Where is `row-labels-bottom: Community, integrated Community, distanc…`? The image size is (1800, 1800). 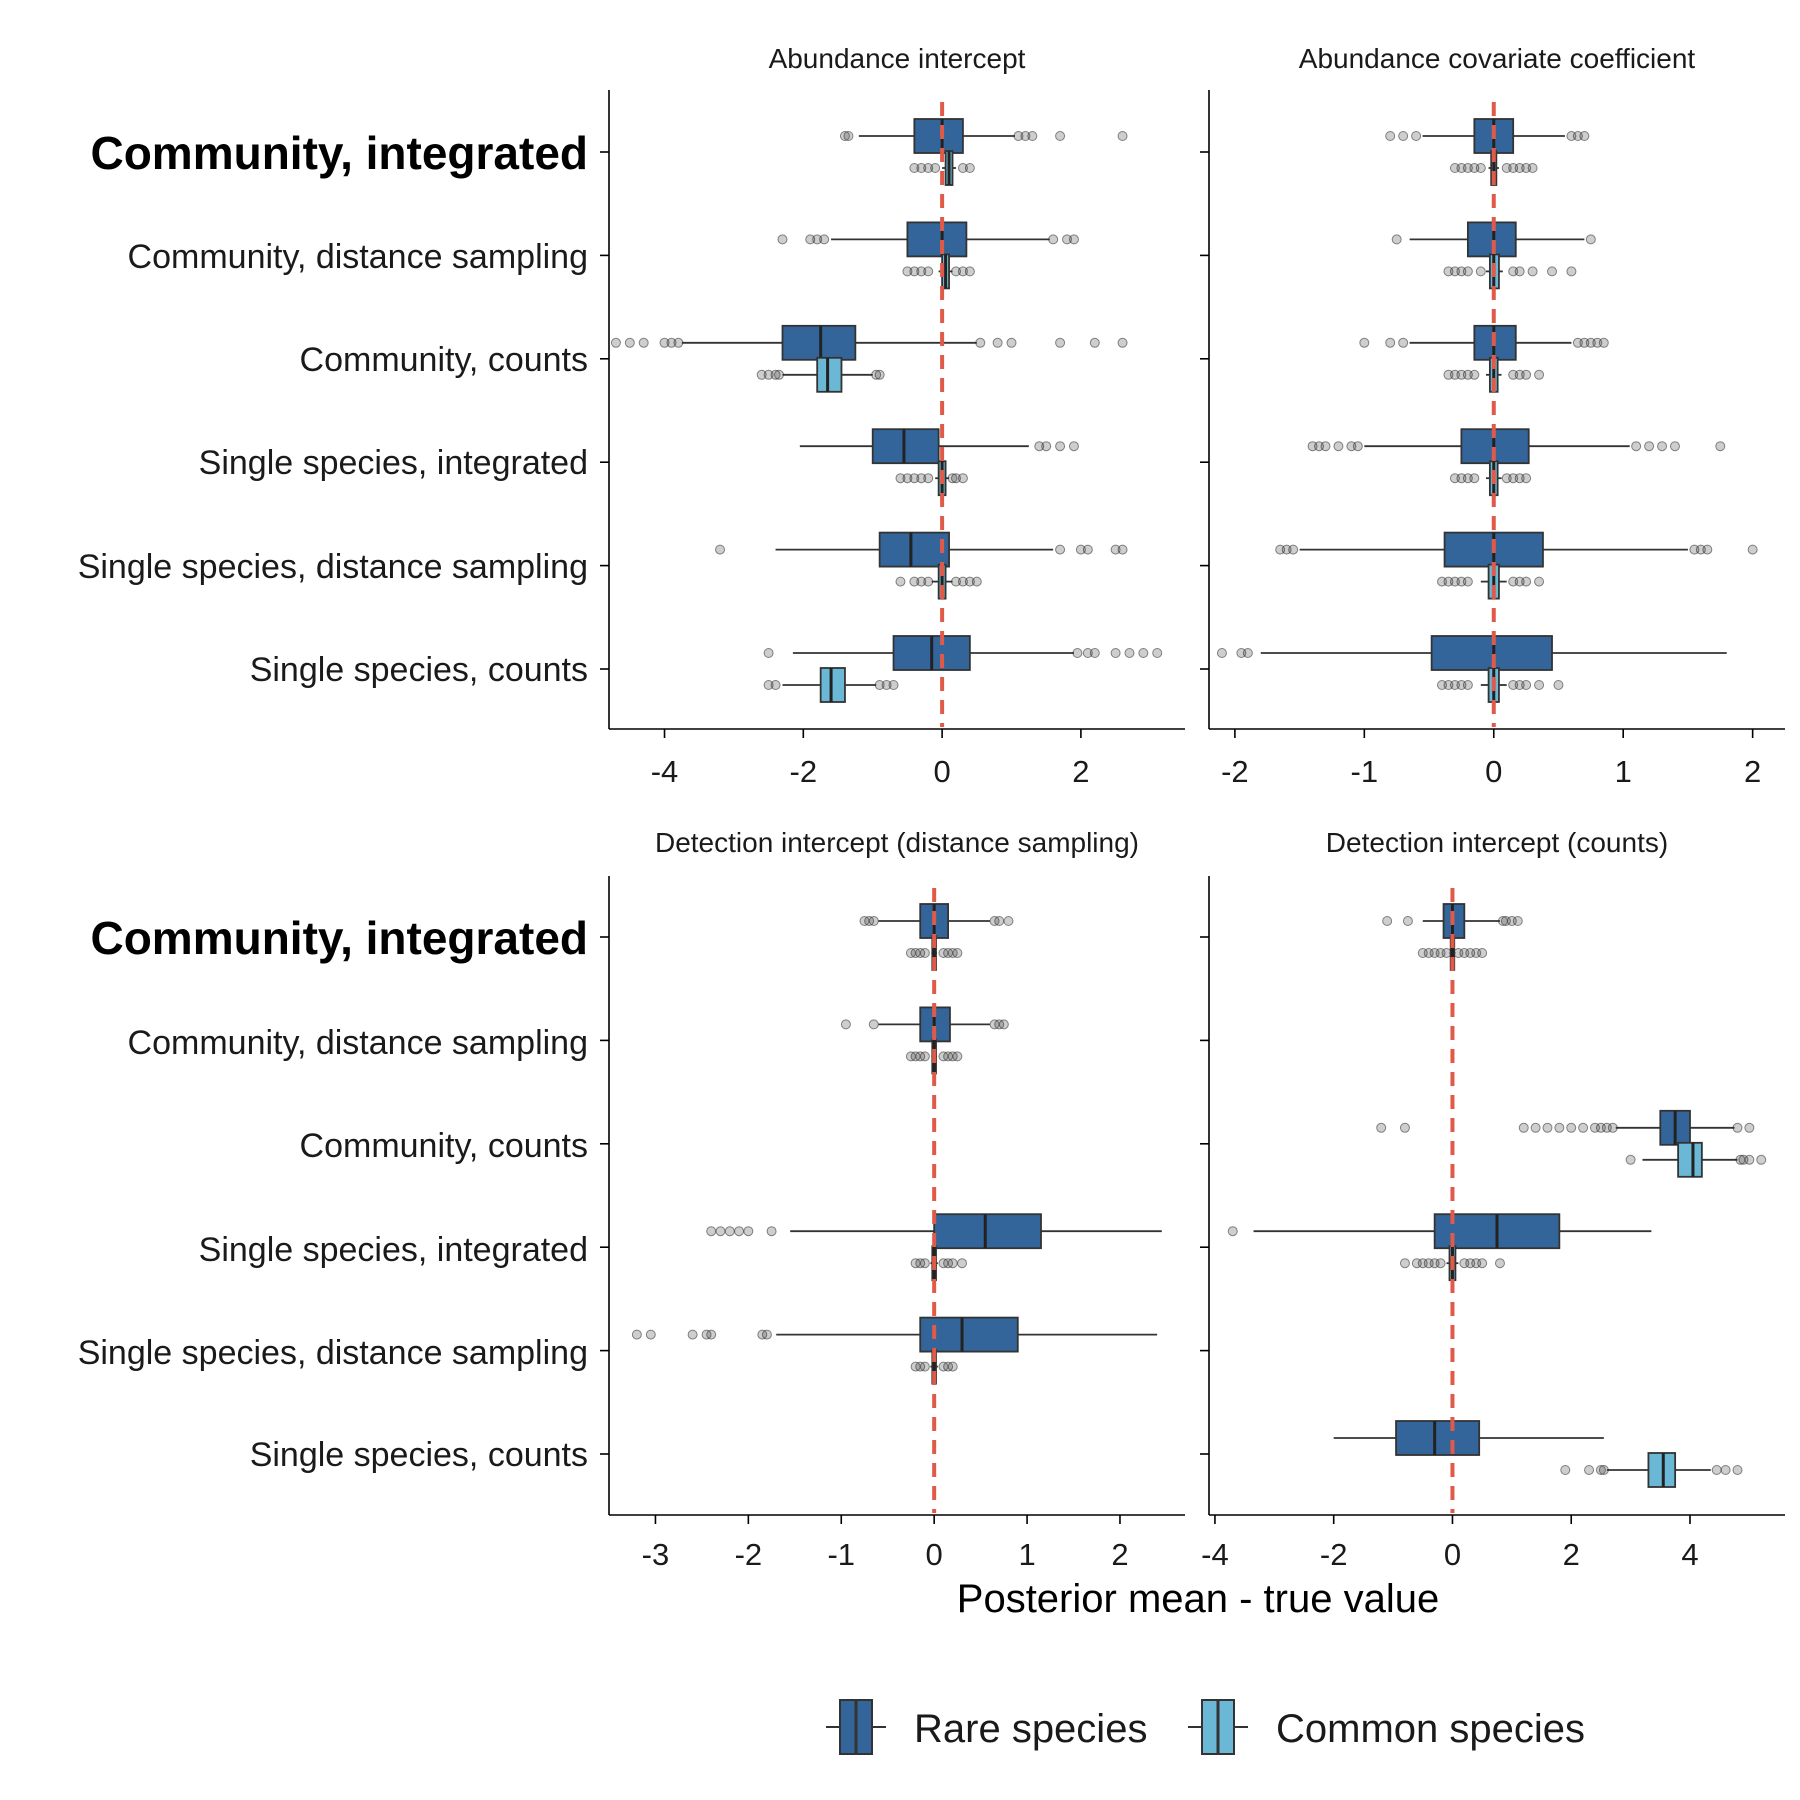
row-labels-bottom: Community, integrated Community, distanc… is located at coordinates (333, 1193).